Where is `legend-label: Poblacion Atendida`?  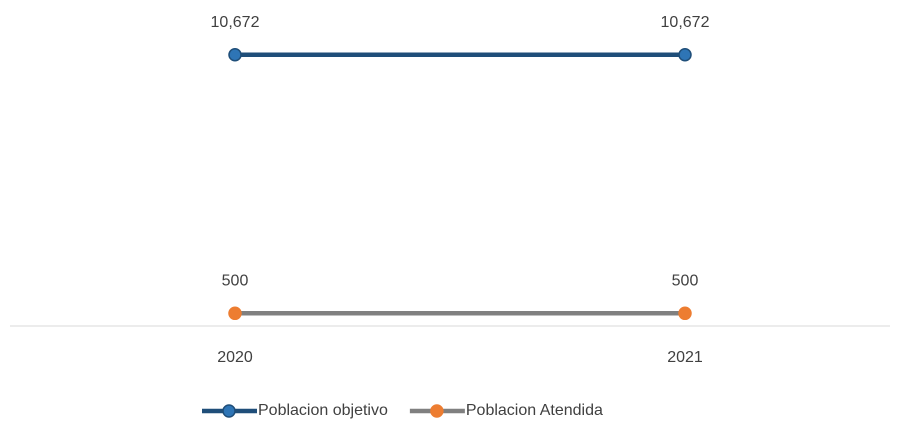
legend-label: Poblacion Atendida is located at coordinates (534, 410).